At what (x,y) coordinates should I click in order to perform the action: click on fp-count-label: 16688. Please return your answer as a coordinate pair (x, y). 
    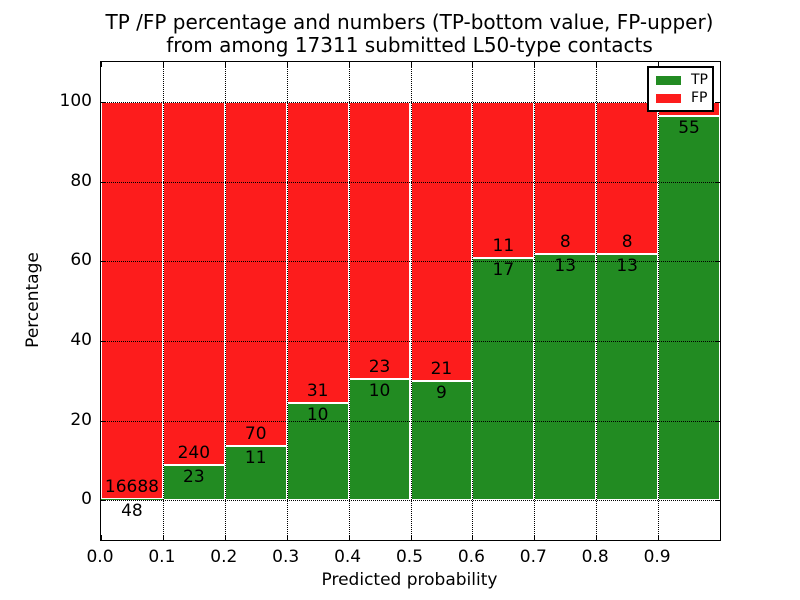
    Looking at the image, I should click on (131, 487).